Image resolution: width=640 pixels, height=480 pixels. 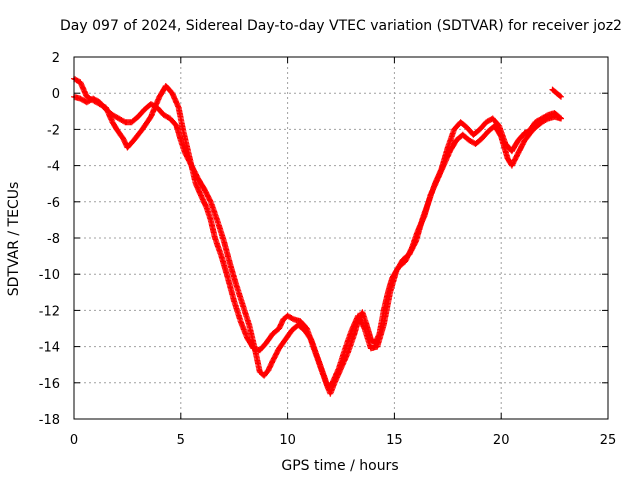 I want to click on y-tick-label: -4, so click(x=53, y=167).